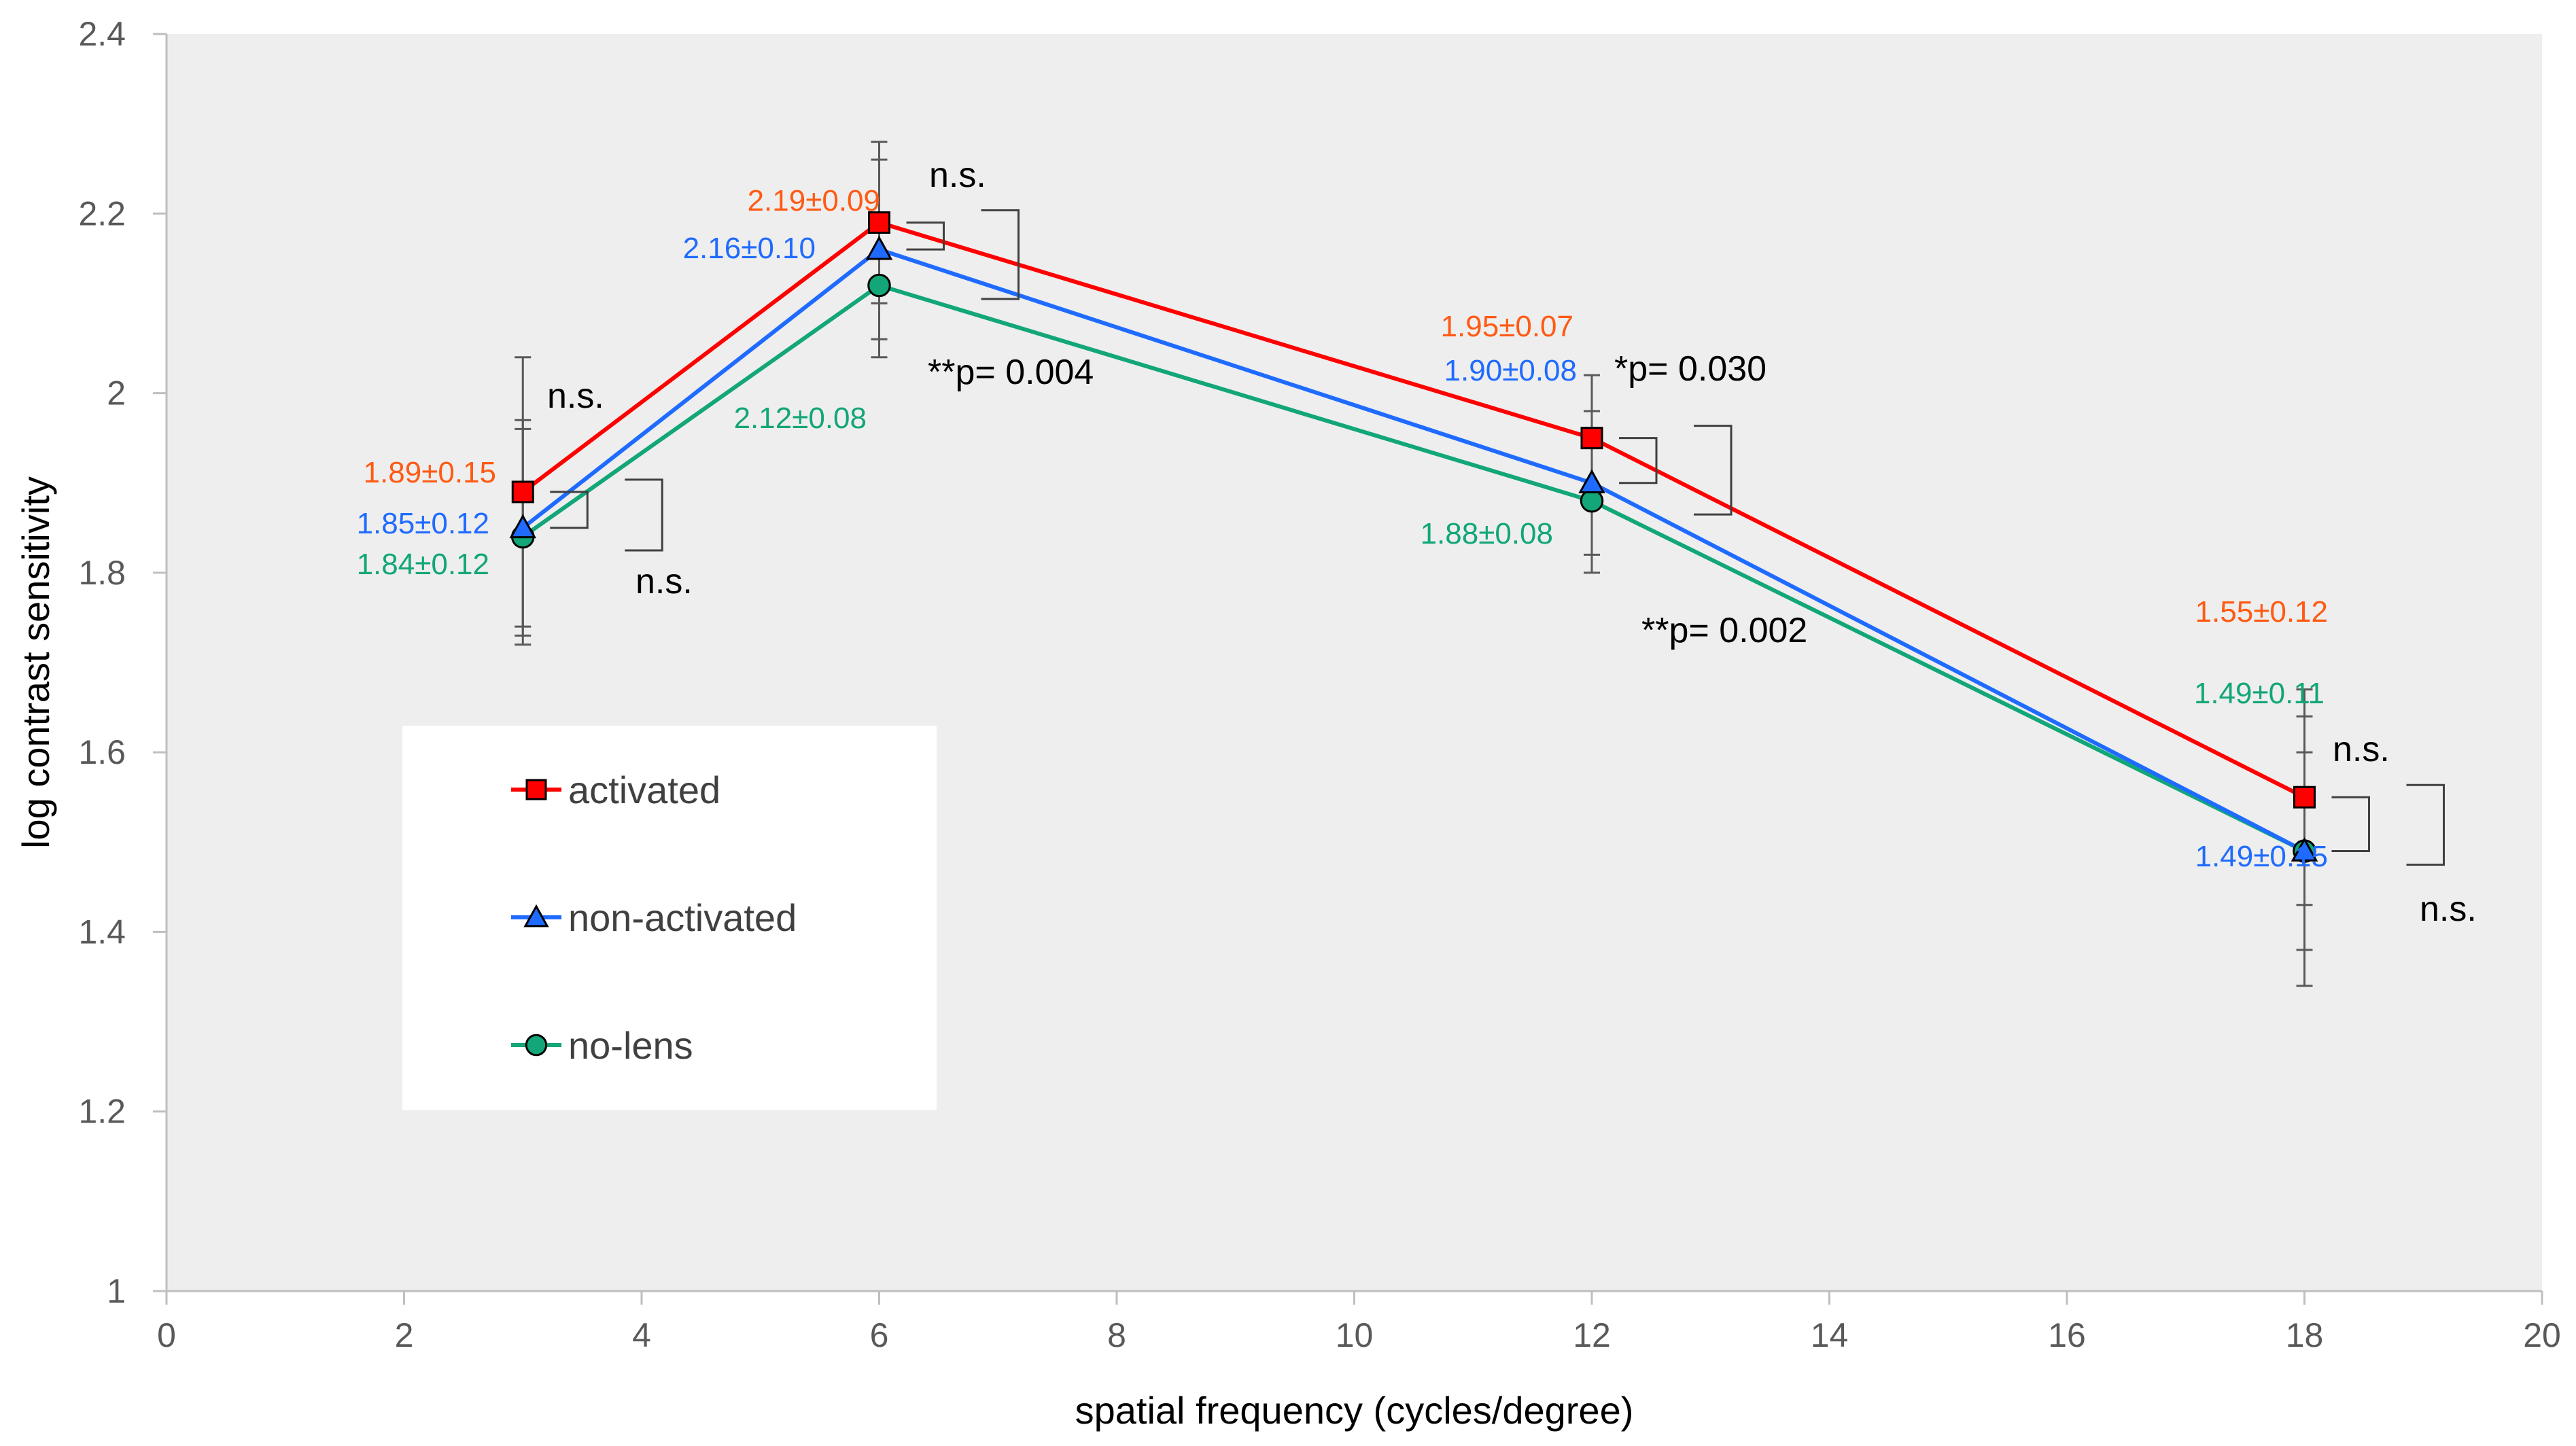 This screenshot has height=1446, width=2576. I want to click on x-tick-label: 14, so click(1830, 1335).